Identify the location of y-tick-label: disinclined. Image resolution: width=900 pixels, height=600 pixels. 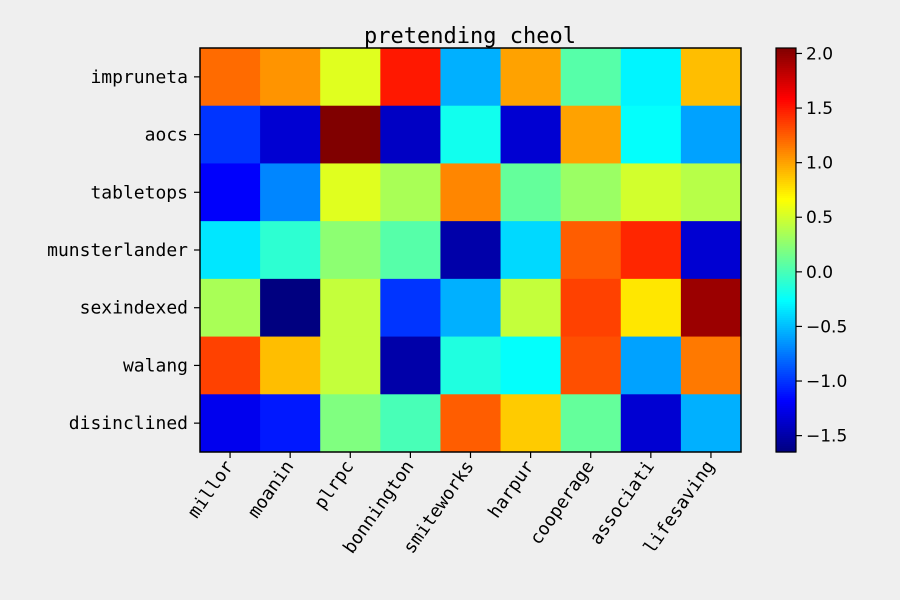
(128, 423).